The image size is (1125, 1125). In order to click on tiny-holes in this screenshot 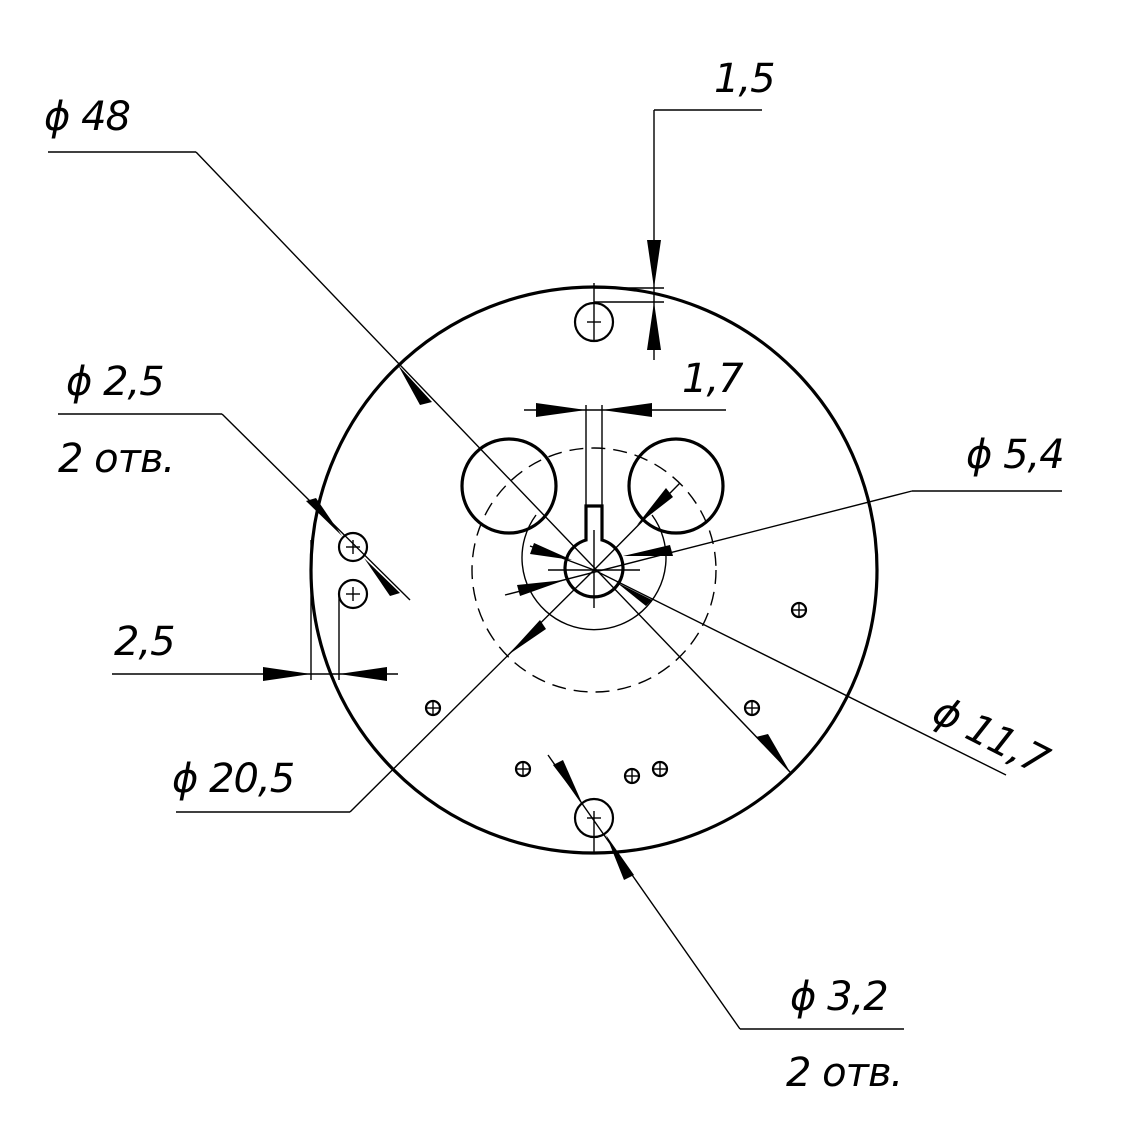, I will do `click(616, 693)`.